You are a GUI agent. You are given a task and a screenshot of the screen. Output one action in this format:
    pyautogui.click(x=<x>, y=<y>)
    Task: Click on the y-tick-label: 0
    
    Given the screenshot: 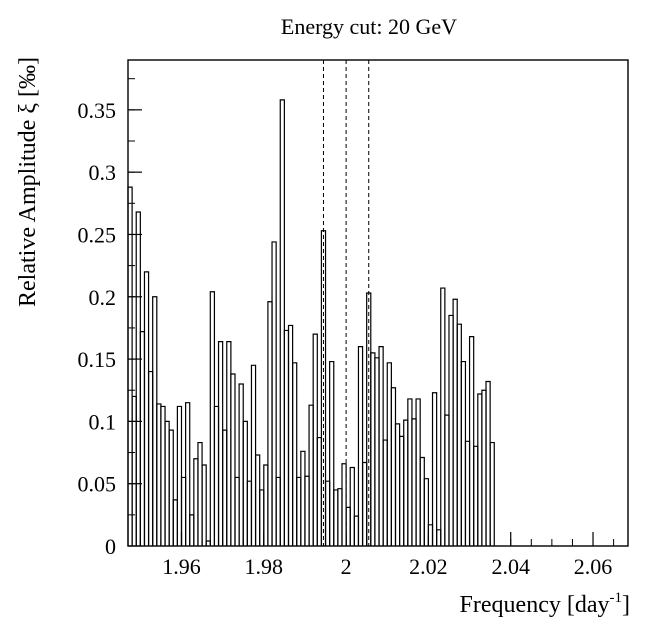 What is the action you would take?
    pyautogui.click(x=110, y=546)
    